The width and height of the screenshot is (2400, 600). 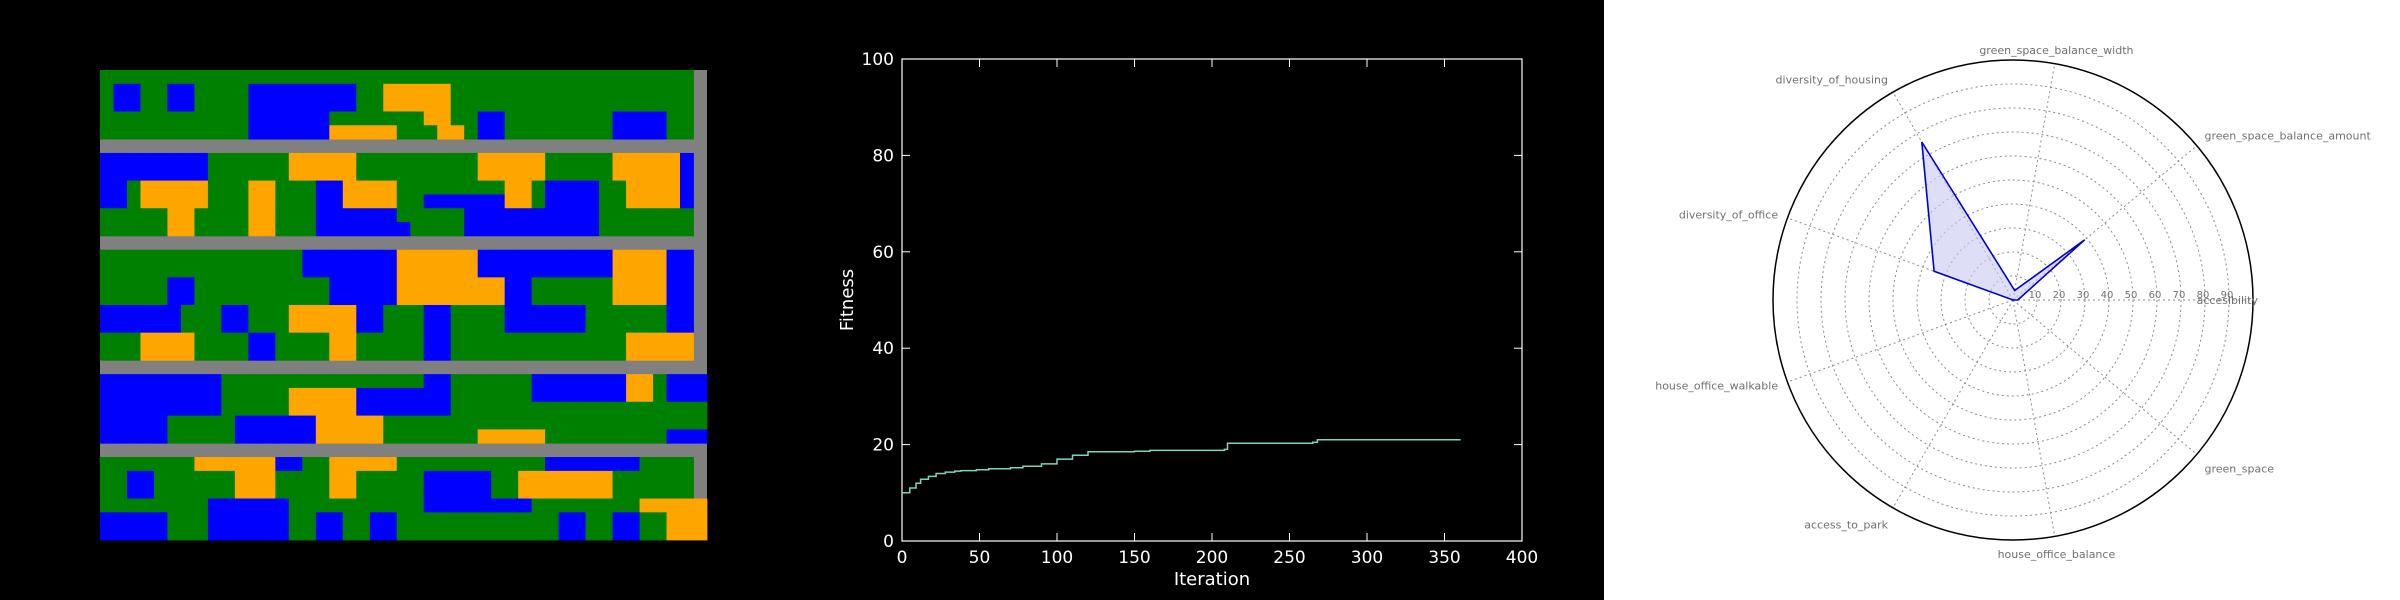 I want to click on radar-ring-label: 40, so click(x=2107, y=295).